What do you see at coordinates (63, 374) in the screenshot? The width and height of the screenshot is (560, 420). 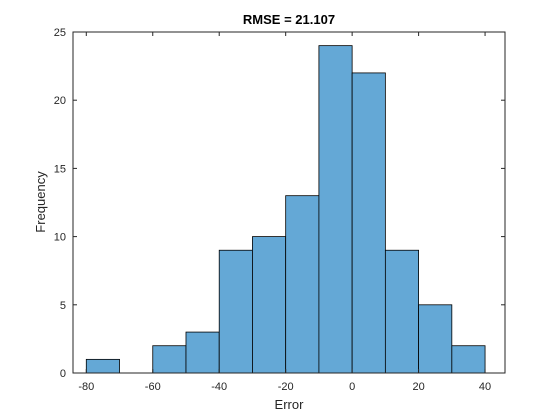 I see `y-tick-label: 0` at bounding box center [63, 374].